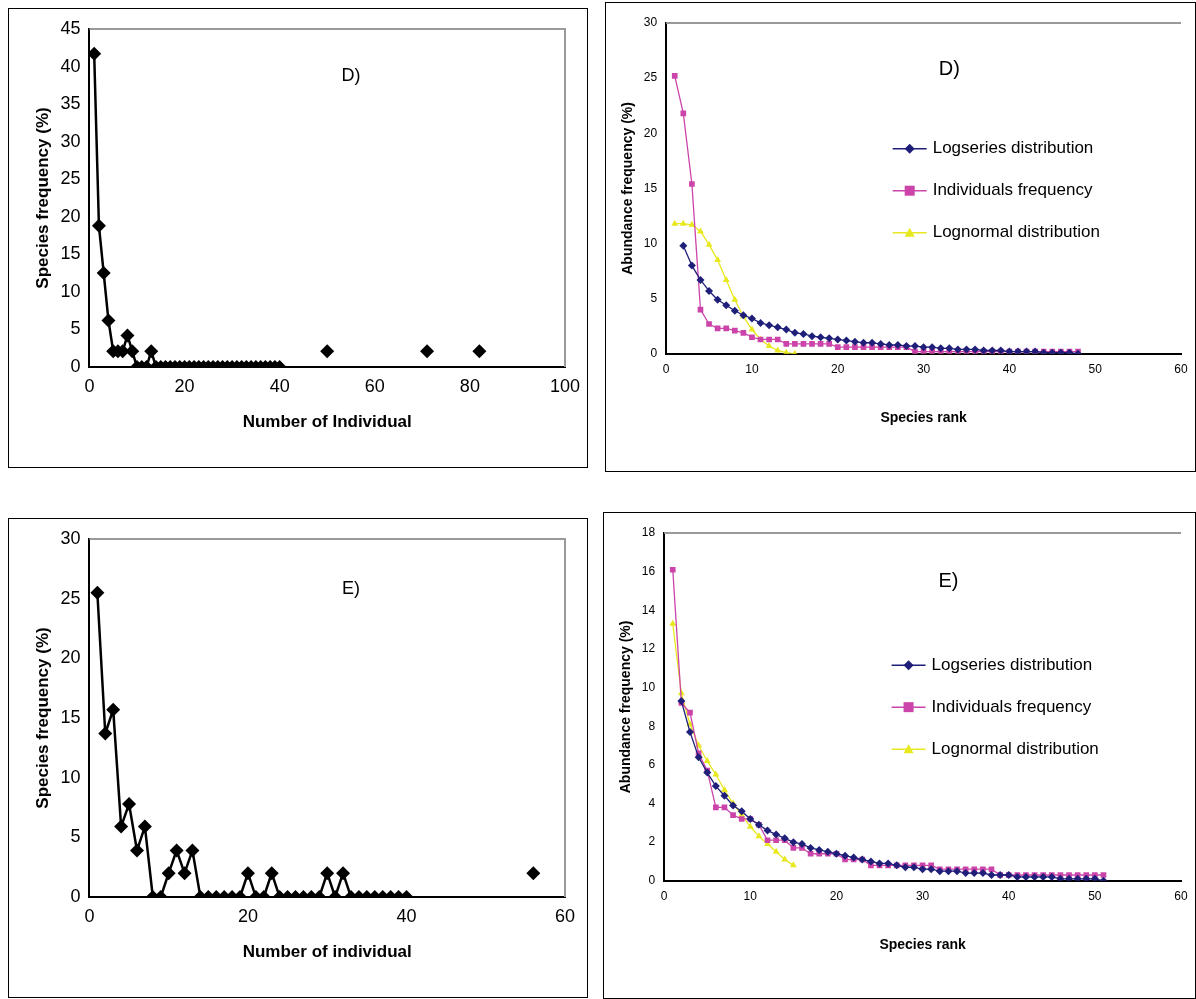 The width and height of the screenshot is (1196, 999). Describe the element at coordinates (652, 725) in the screenshot. I see `y-tick-label: 8` at that location.